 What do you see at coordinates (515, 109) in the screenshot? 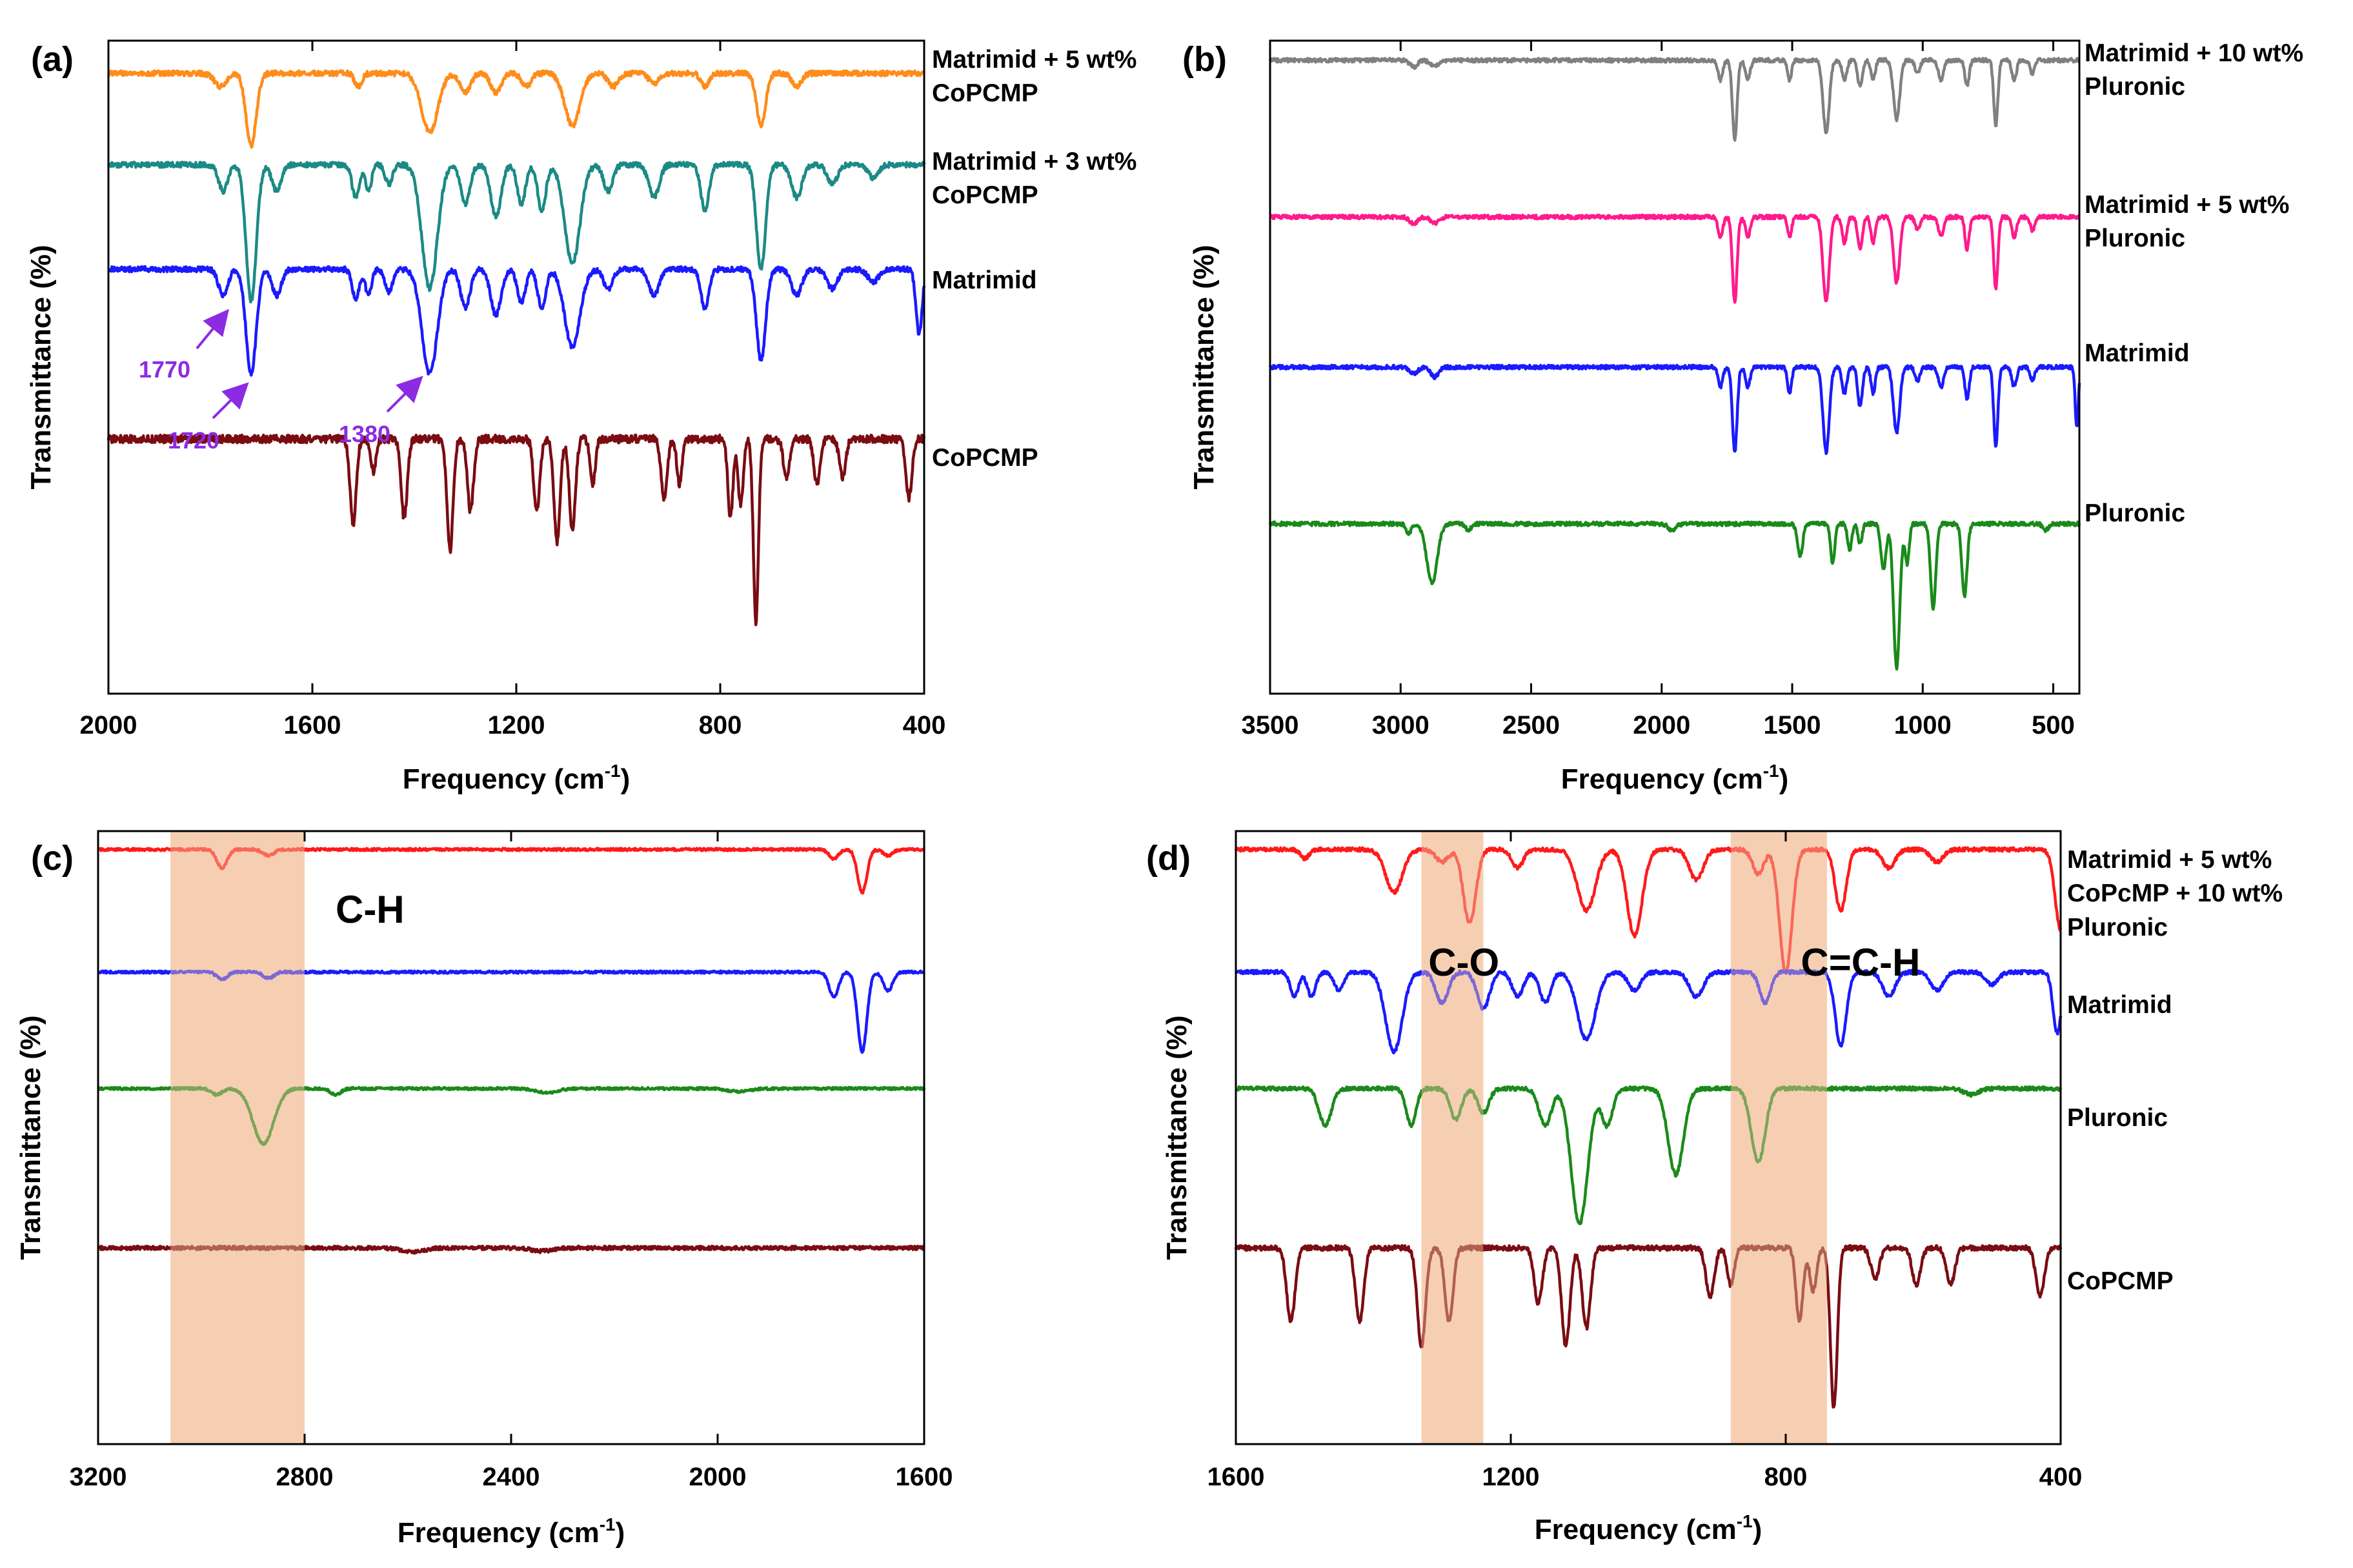
I see `series-line-matrimid-5-wt-copcmp` at bounding box center [515, 109].